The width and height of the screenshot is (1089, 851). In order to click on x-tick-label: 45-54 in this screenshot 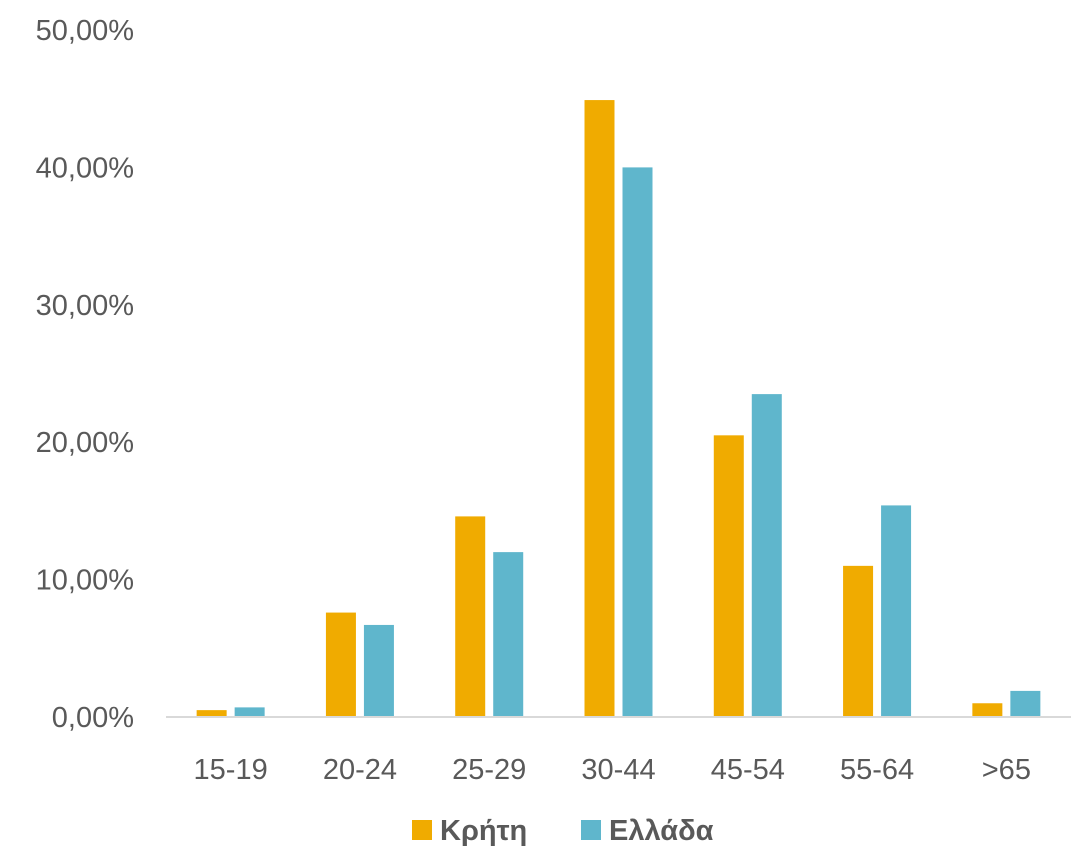, I will do `click(748, 770)`.